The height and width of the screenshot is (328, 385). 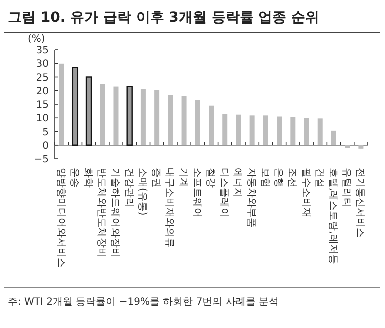 I want to click on x-tick-label: 소프트웨어, so click(x=196, y=193).